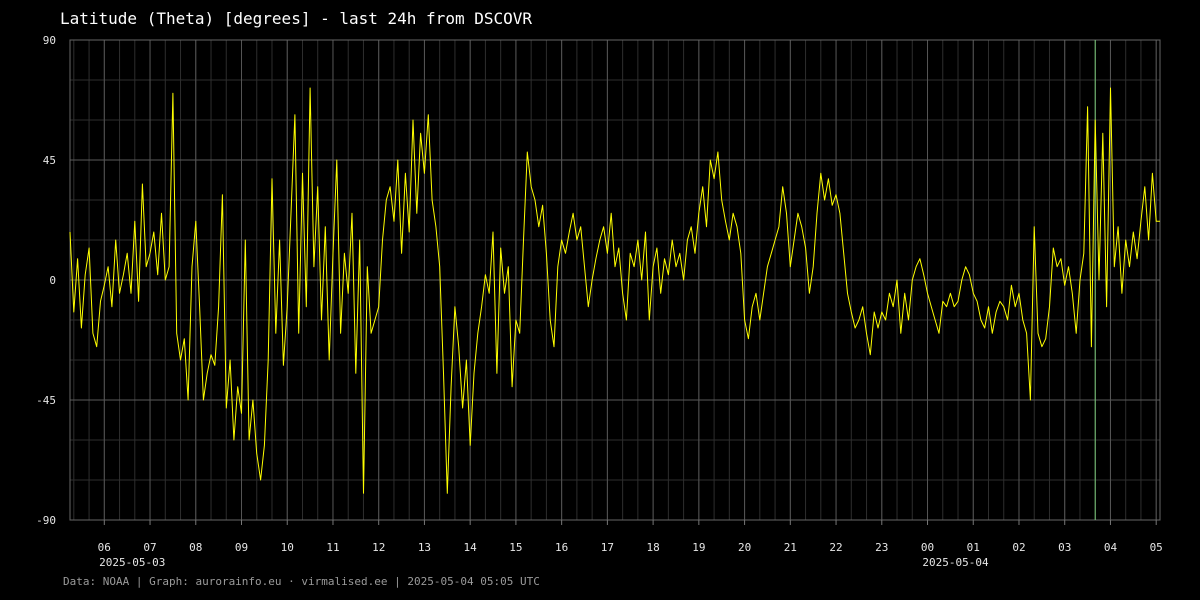 The height and width of the screenshot is (600, 1200). Describe the element at coordinates (955, 562) in the screenshot. I see `x-date-label: 2025-05-04` at that location.